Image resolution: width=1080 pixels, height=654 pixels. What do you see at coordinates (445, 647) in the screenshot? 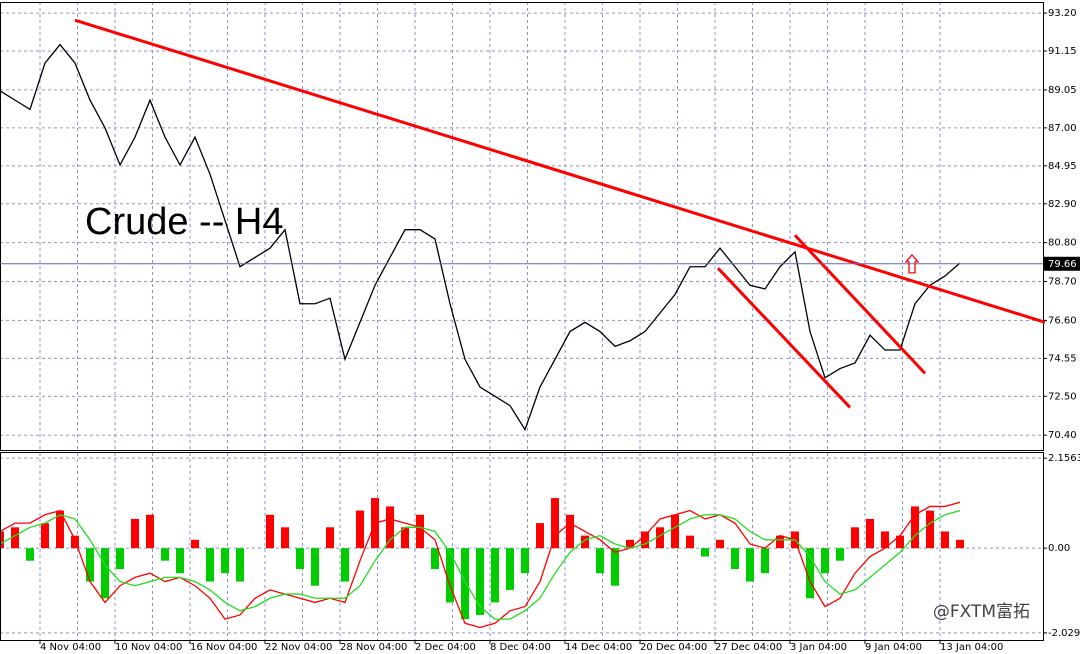
I see `x-tick-label: 2 Dec 04:00` at bounding box center [445, 647].